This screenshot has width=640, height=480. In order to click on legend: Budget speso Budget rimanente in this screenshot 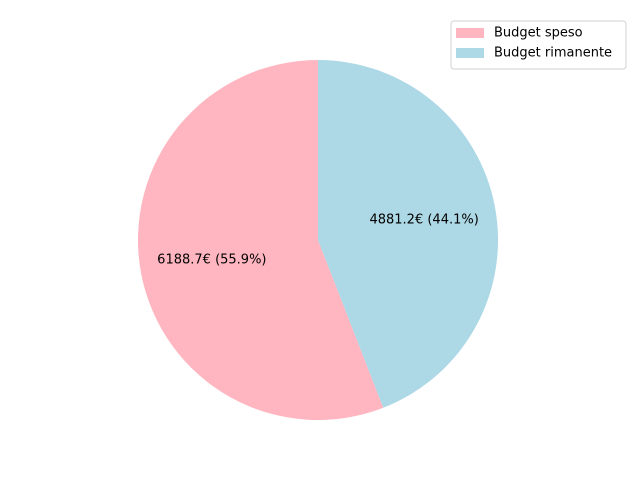, I will do `click(538, 45)`.